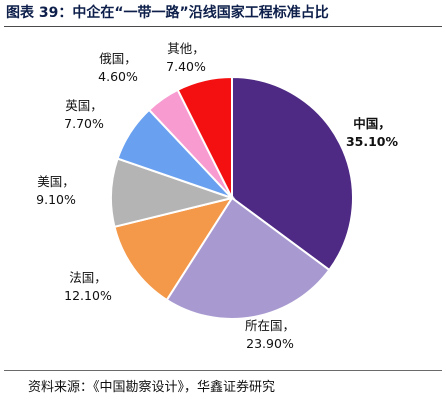 The image size is (446, 405). I want to click on slice-value-label: 4.60%, so click(118, 76).